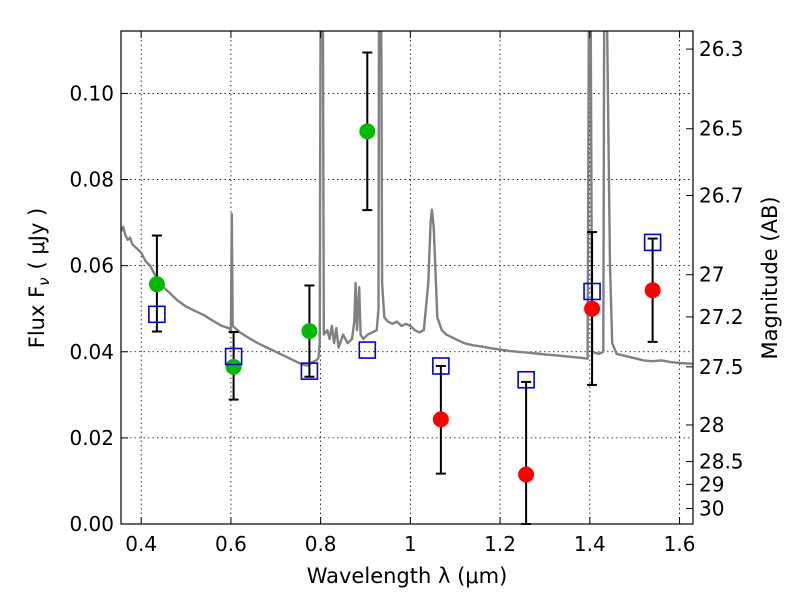 The height and width of the screenshot is (600, 800). What do you see at coordinates (141, 544) in the screenshot?
I see `x-tick-label: 0.4` at bounding box center [141, 544].